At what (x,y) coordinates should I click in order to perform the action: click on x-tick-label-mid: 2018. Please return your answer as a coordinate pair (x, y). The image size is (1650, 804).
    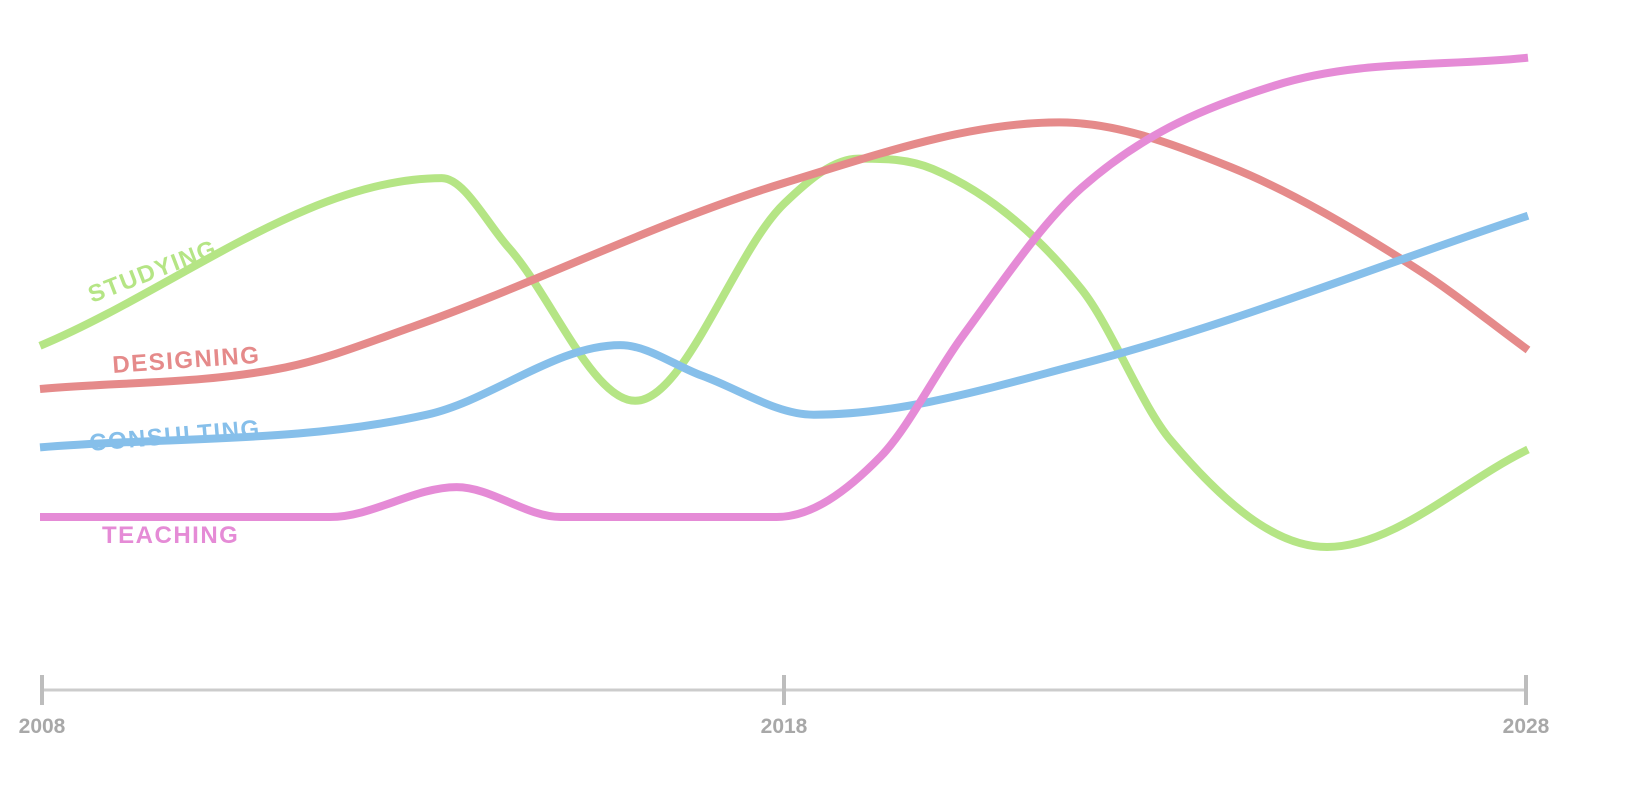
    Looking at the image, I should click on (784, 726).